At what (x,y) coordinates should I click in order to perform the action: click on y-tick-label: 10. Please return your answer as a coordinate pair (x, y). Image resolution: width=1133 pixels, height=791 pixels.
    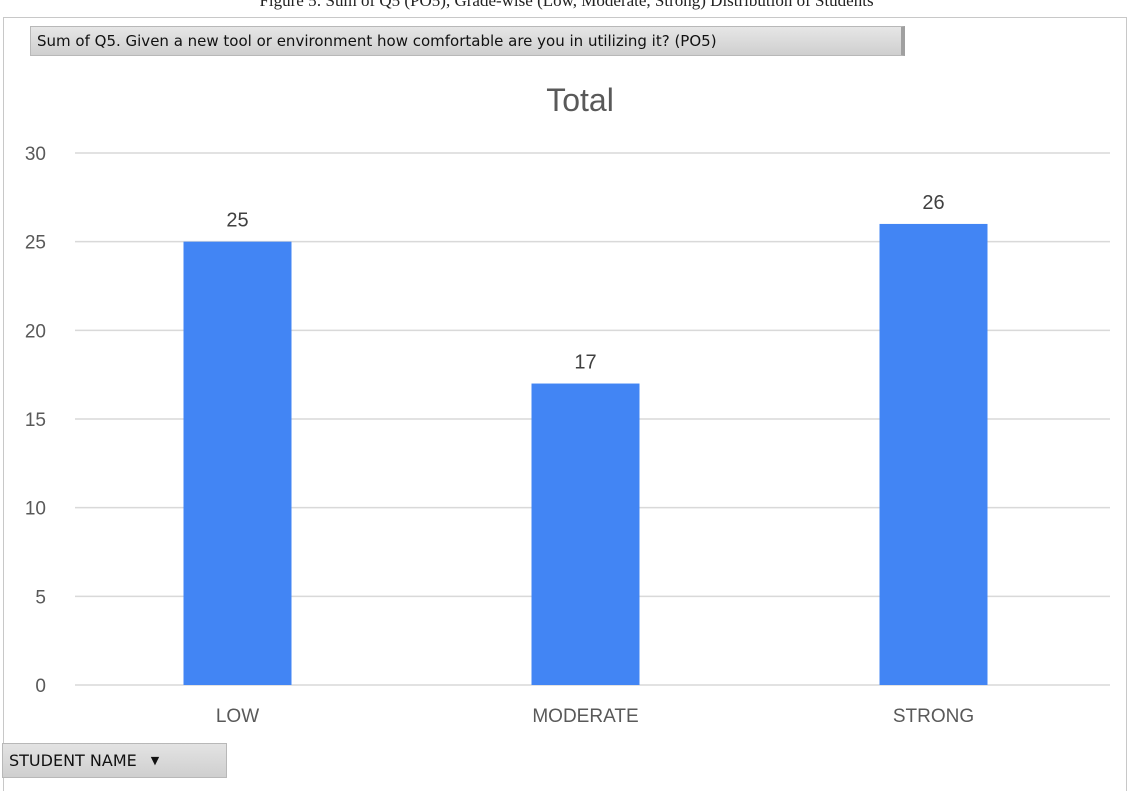
    Looking at the image, I should click on (35, 509).